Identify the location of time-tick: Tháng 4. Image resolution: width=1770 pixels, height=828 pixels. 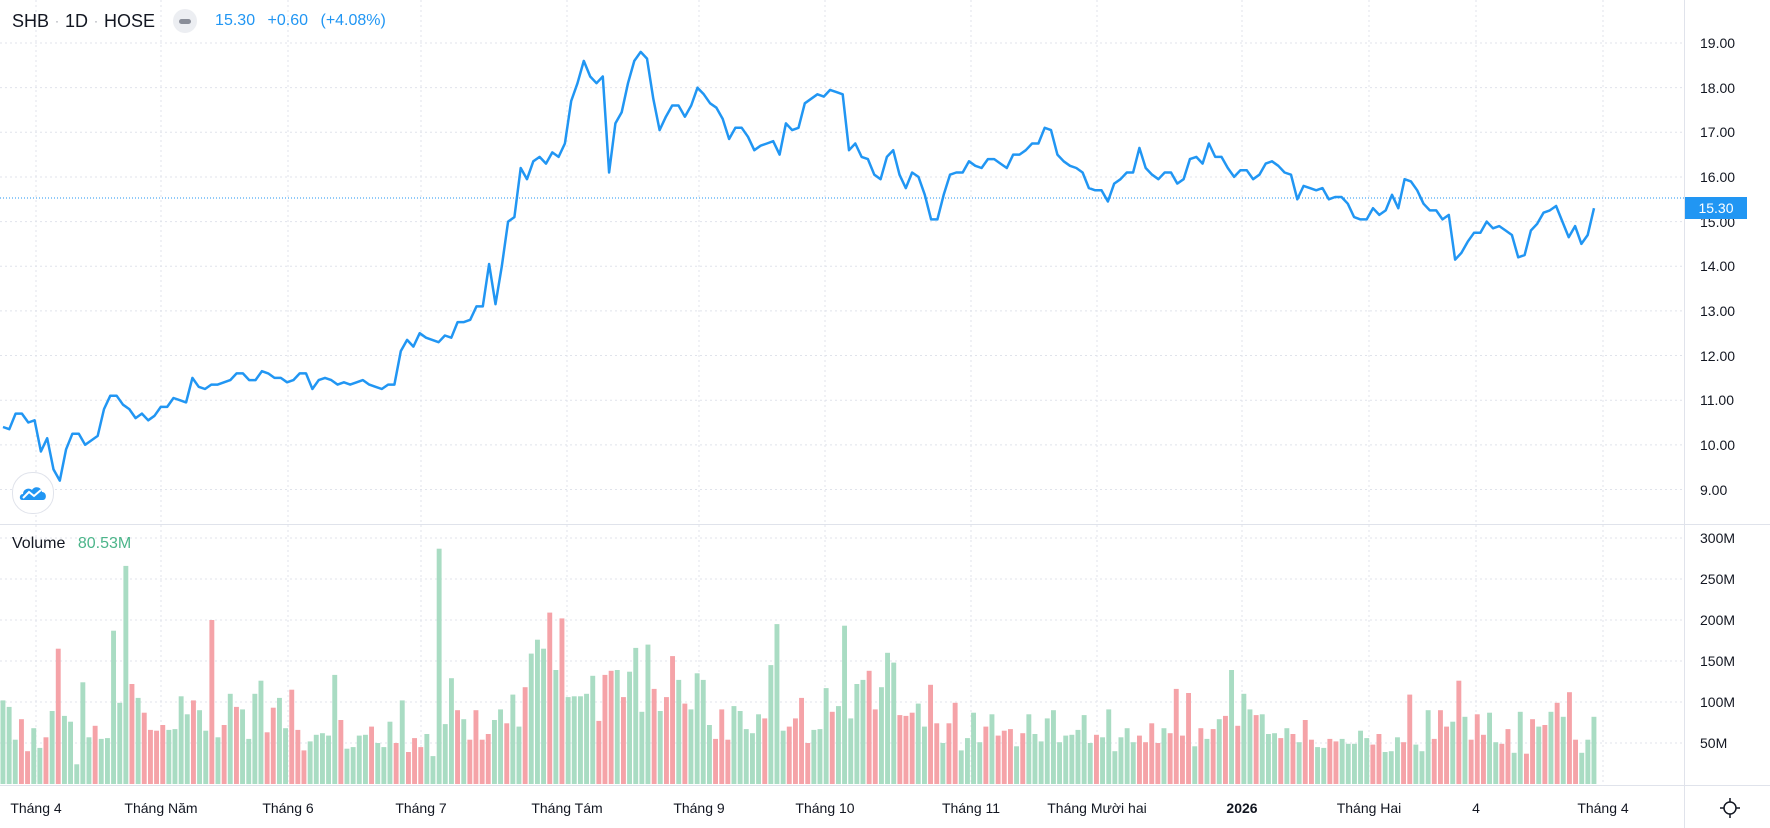
(36, 808).